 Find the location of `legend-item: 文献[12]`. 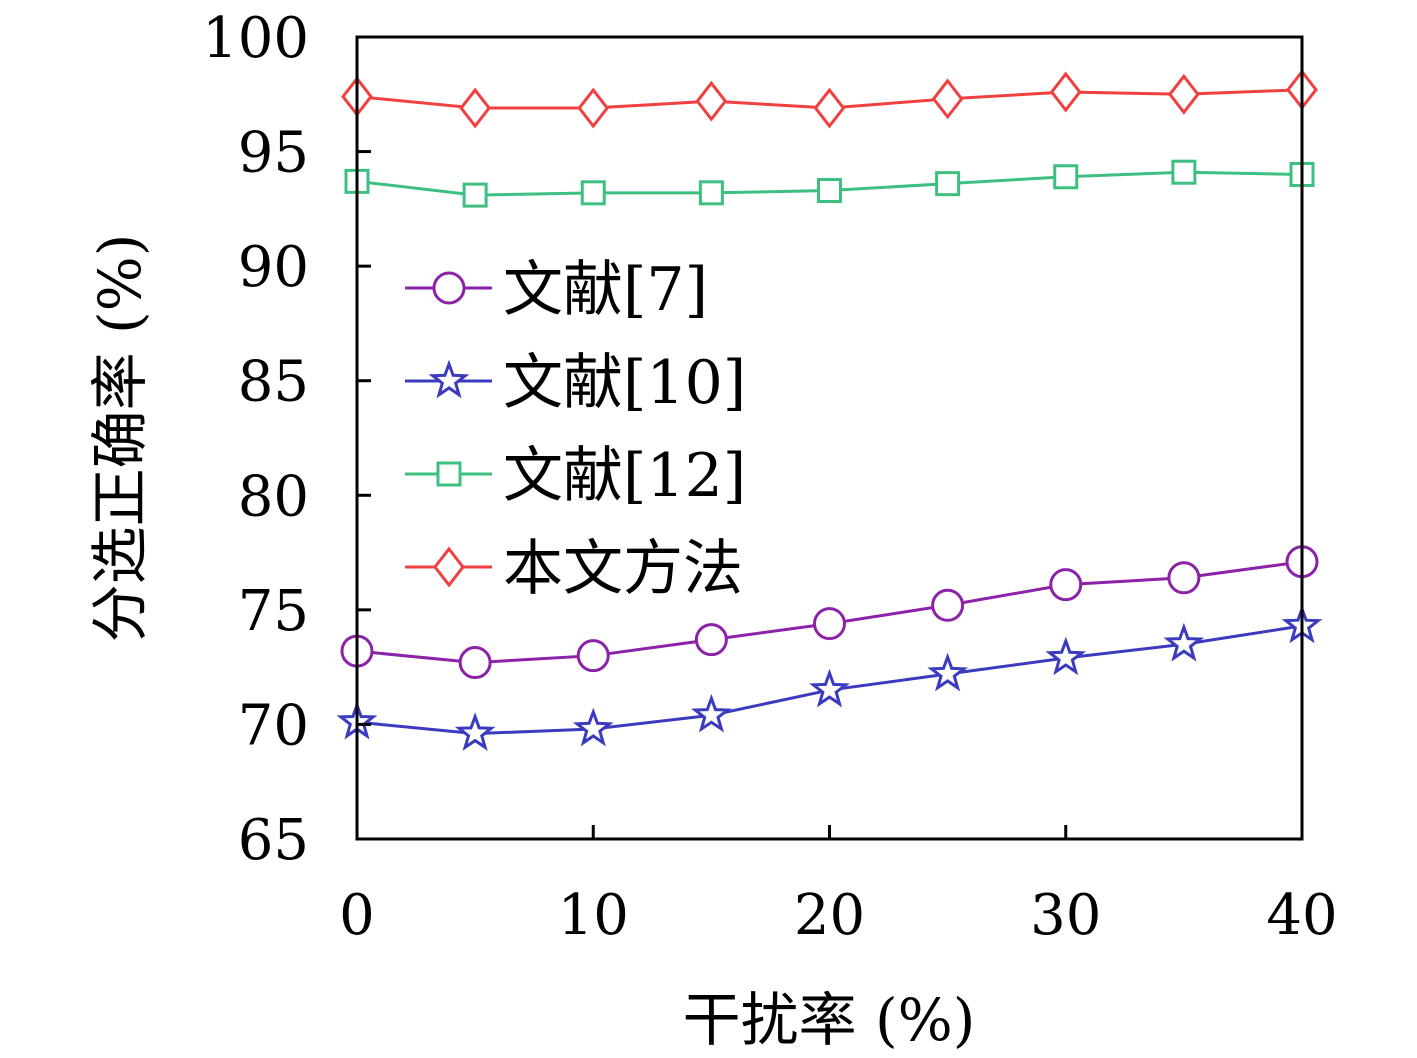

legend-item: 文献[12] is located at coordinates (575, 476).